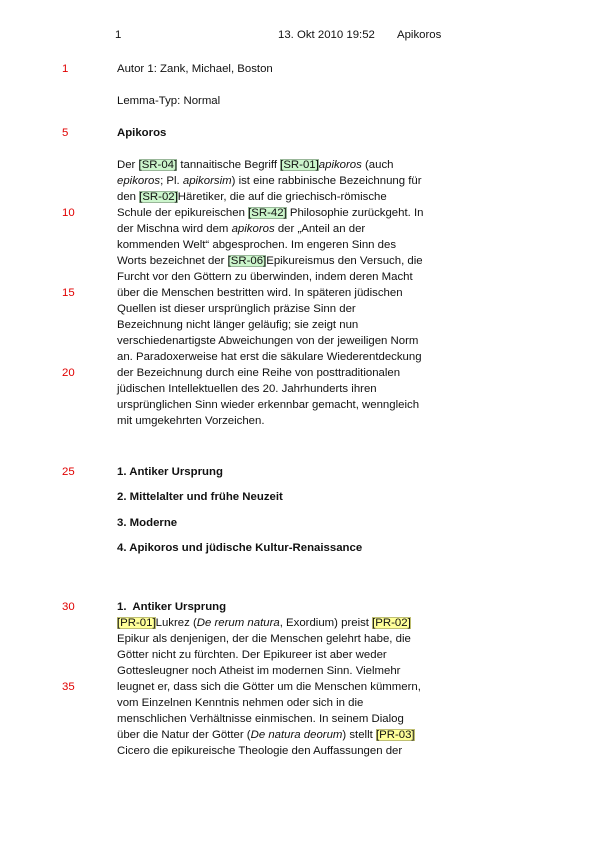 The image size is (595, 842). What do you see at coordinates (377, 165) in the screenshot?
I see `text: (auch` at bounding box center [377, 165].